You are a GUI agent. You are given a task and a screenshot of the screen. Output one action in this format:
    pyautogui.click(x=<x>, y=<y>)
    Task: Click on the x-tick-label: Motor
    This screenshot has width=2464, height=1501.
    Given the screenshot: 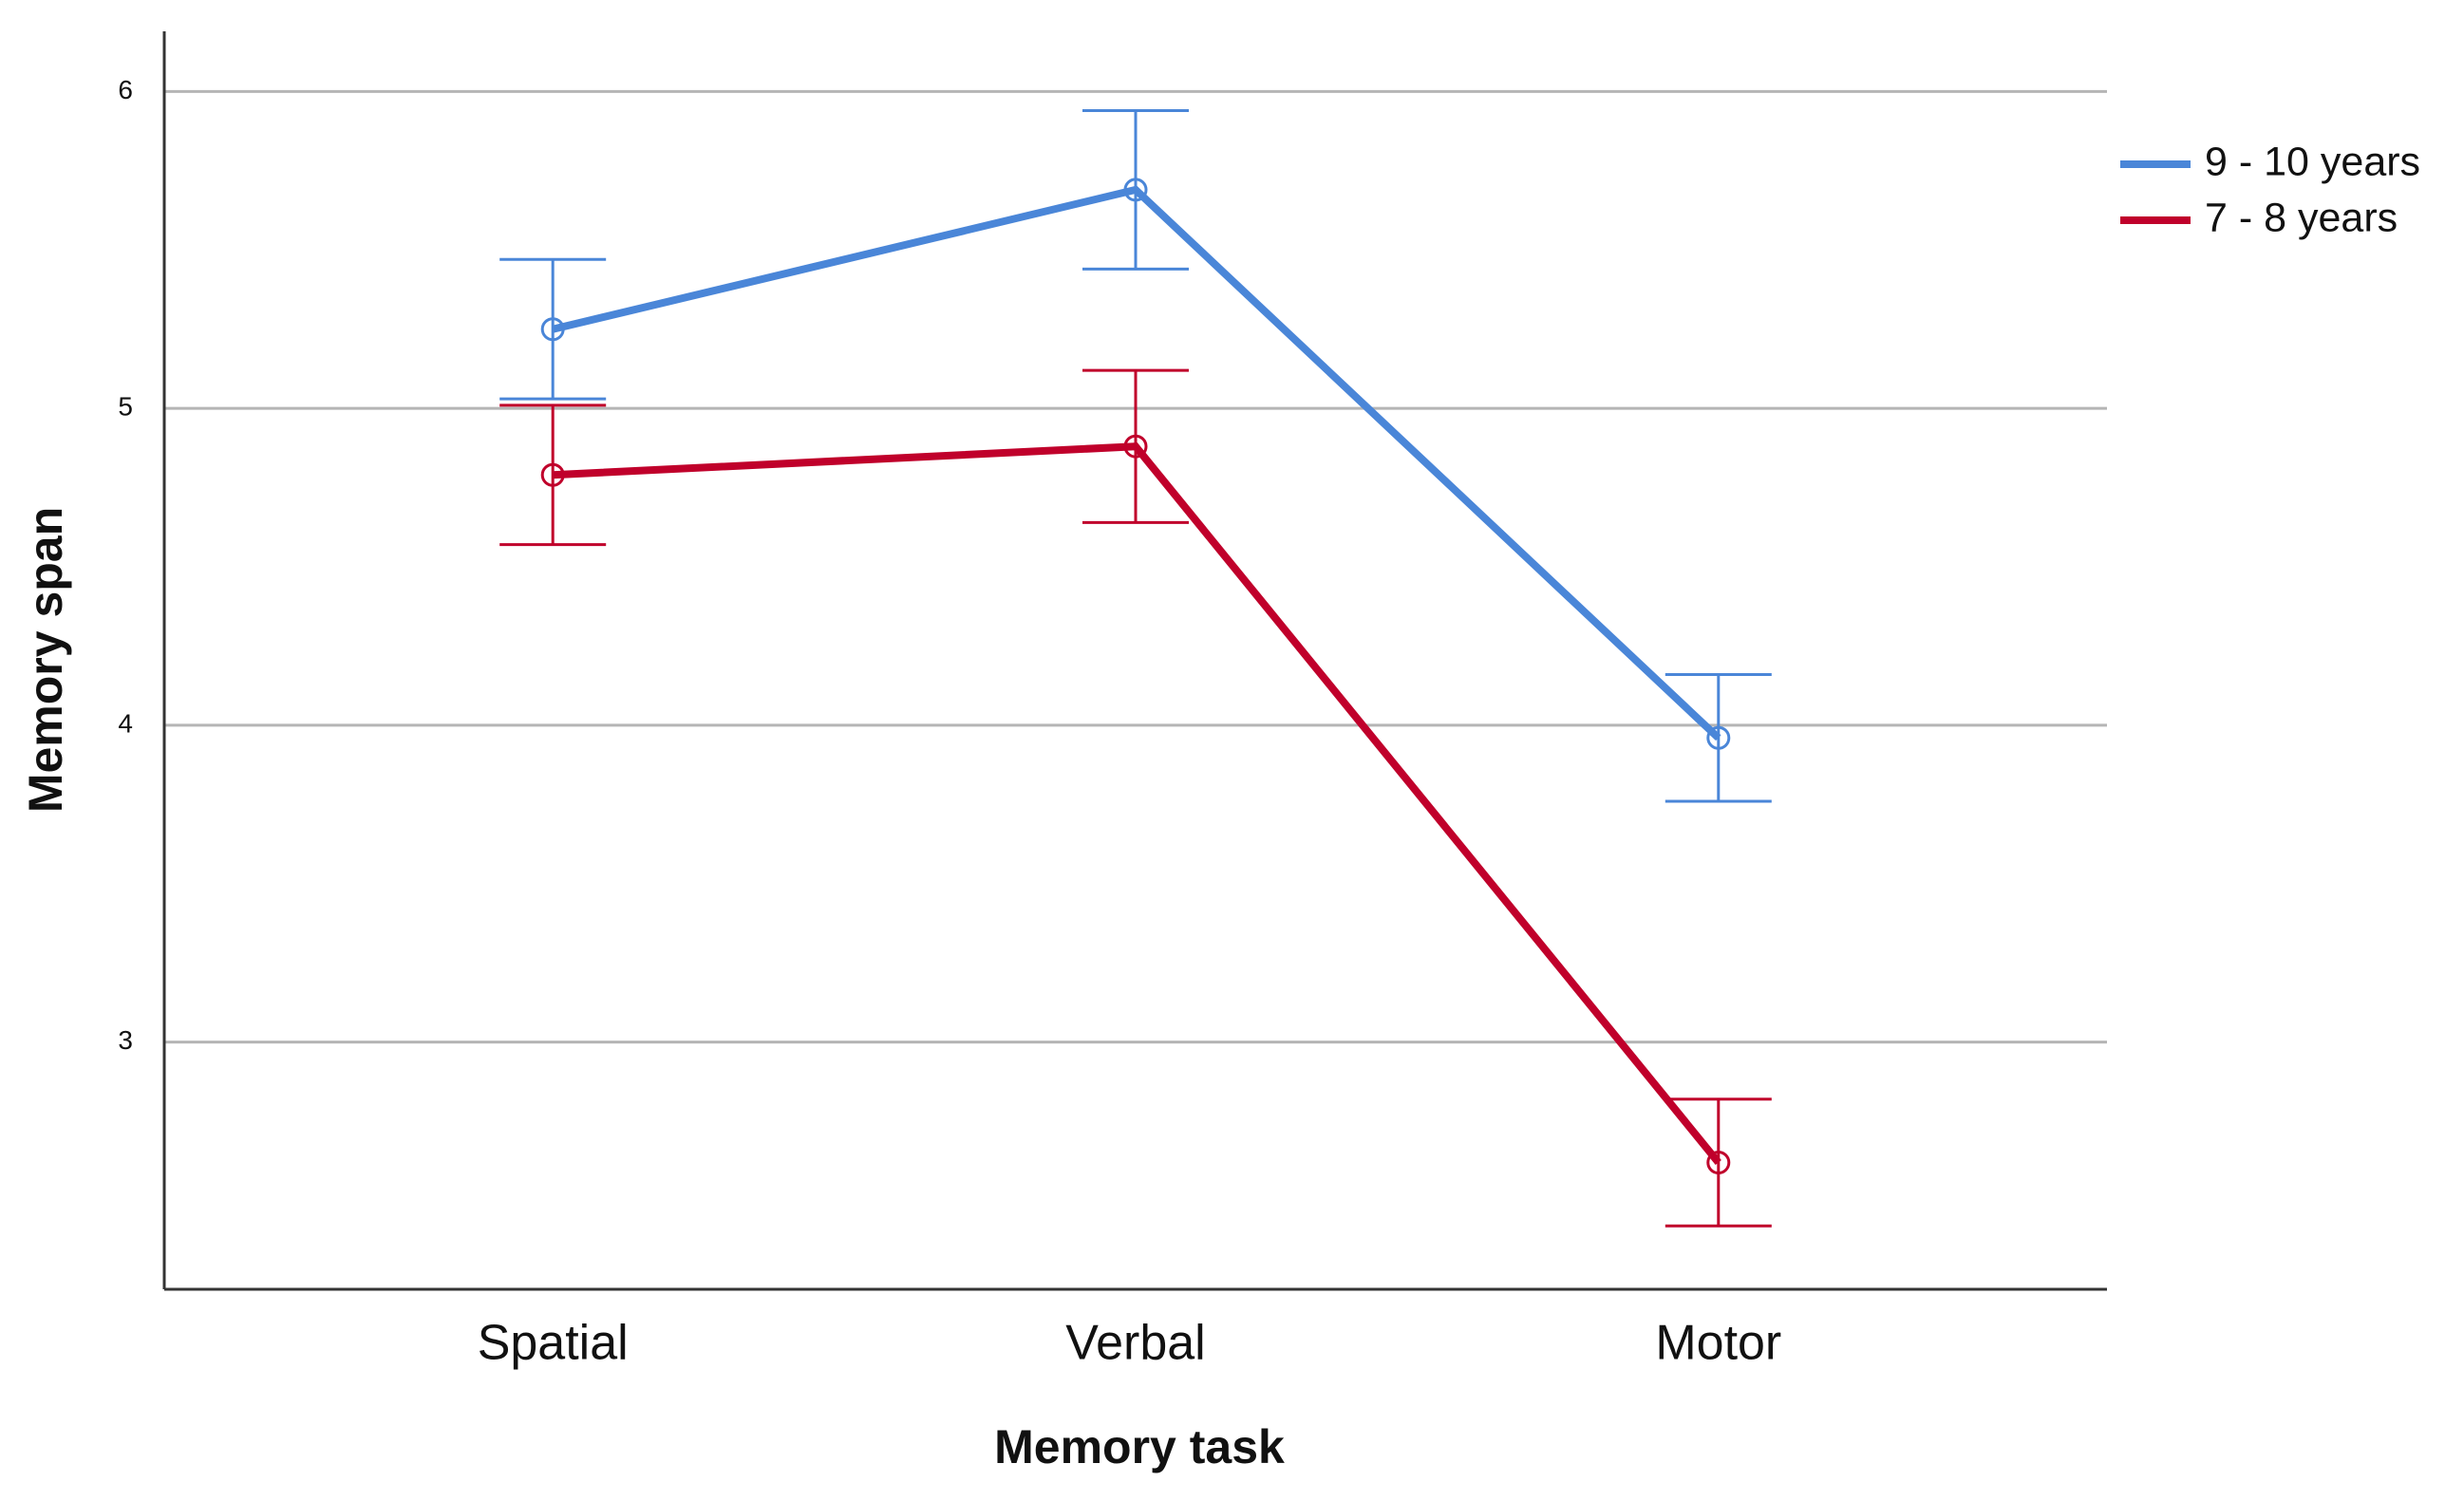 What is the action you would take?
    pyautogui.click(x=1718, y=1343)
    